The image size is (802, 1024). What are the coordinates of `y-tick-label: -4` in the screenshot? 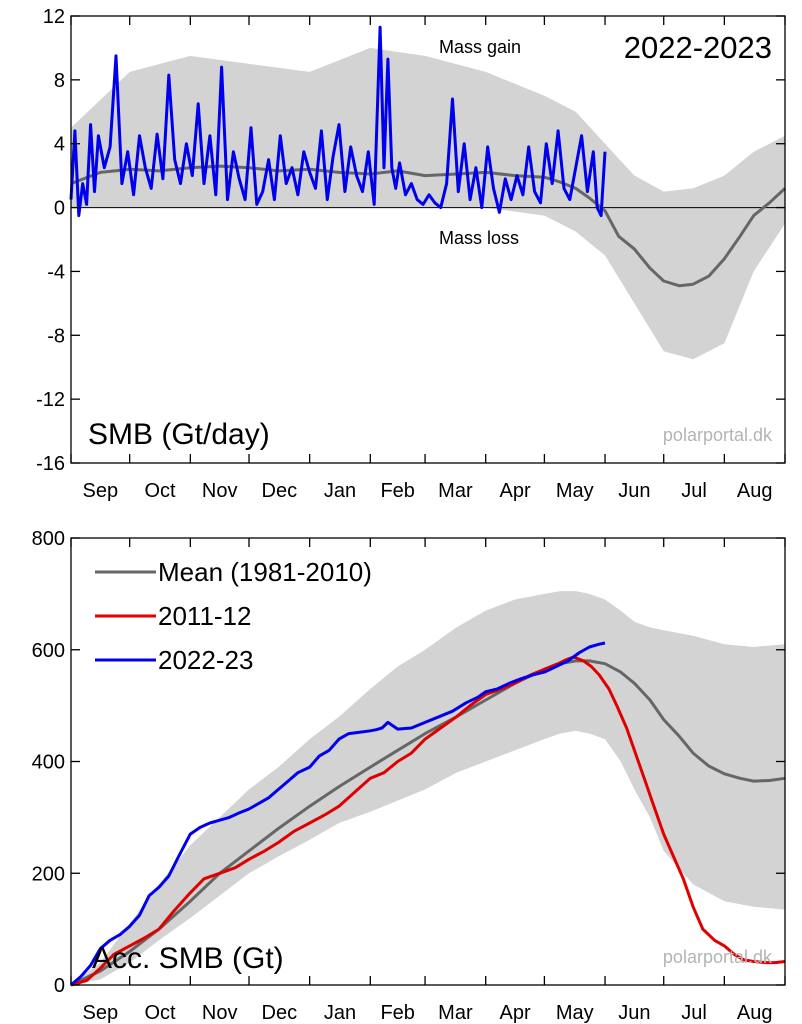 It's located at (56, 272).